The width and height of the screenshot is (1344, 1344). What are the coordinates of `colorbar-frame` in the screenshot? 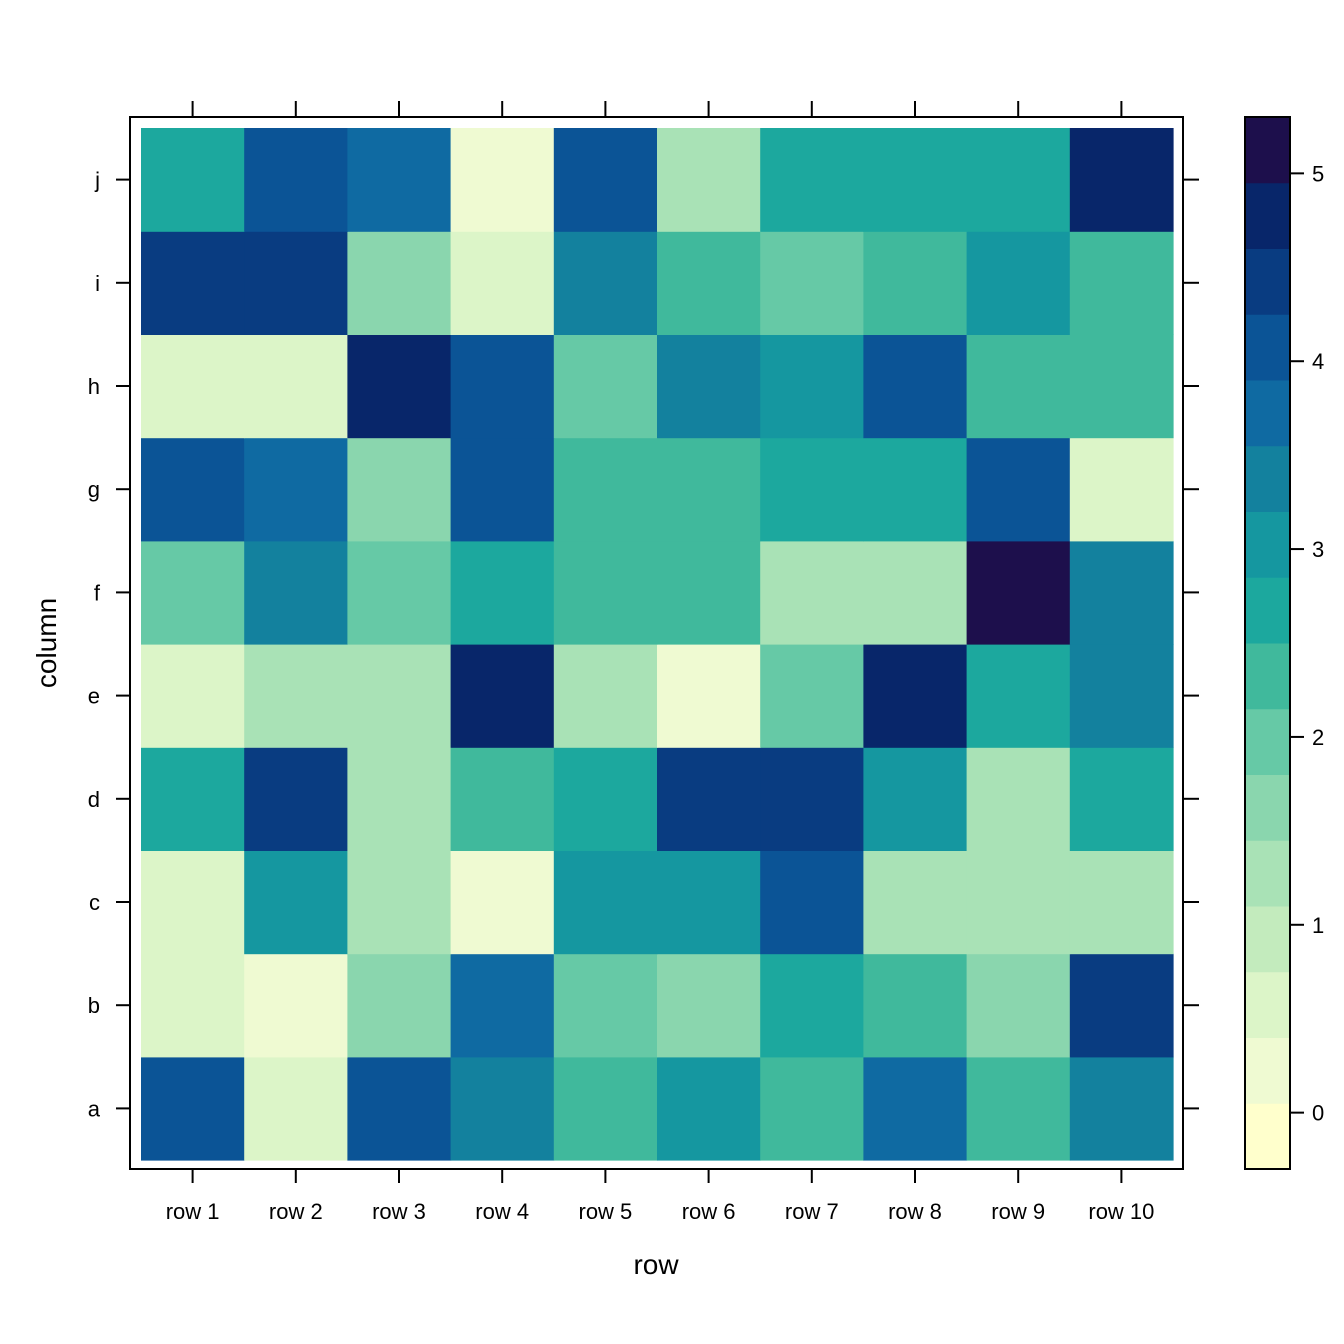 It's located at (1267, 643).